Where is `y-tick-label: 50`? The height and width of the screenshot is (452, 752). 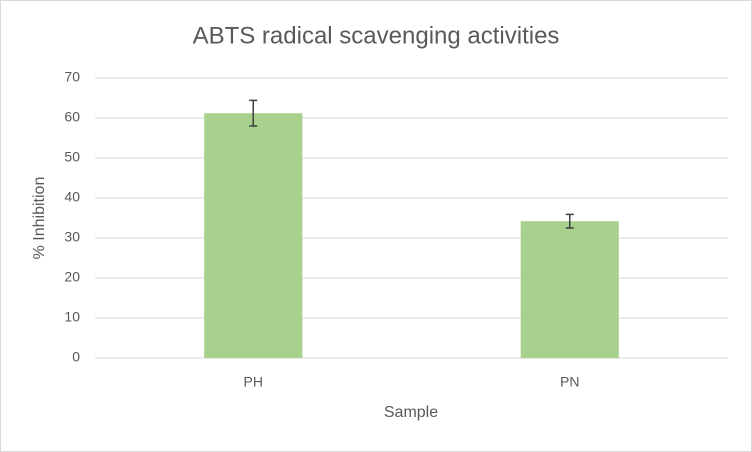 y-tick-label: 50 is located at coordinates (72, 157).